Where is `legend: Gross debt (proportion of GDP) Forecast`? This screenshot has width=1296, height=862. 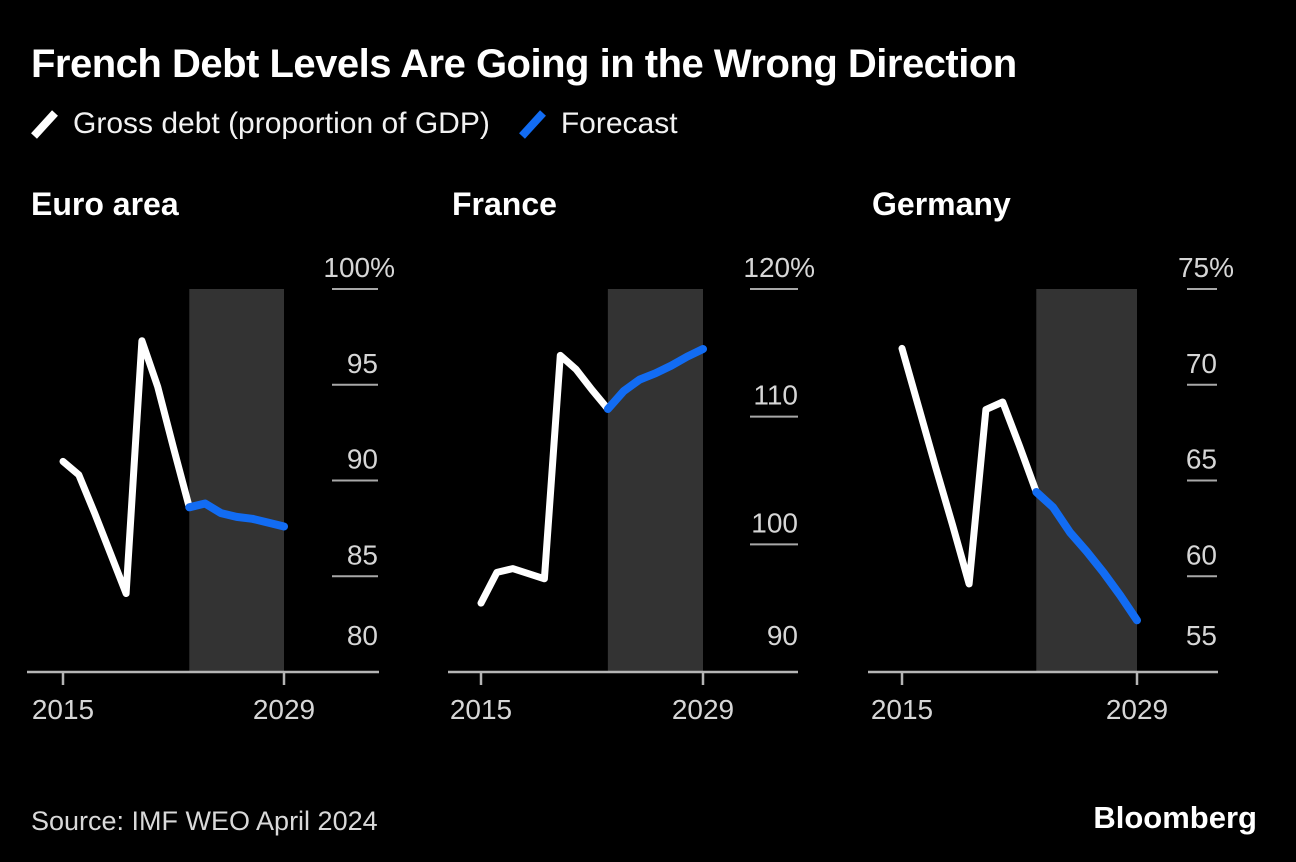
legend: Gross debt (proportion of GDP) Forecast is located at coordinates (353, 124).